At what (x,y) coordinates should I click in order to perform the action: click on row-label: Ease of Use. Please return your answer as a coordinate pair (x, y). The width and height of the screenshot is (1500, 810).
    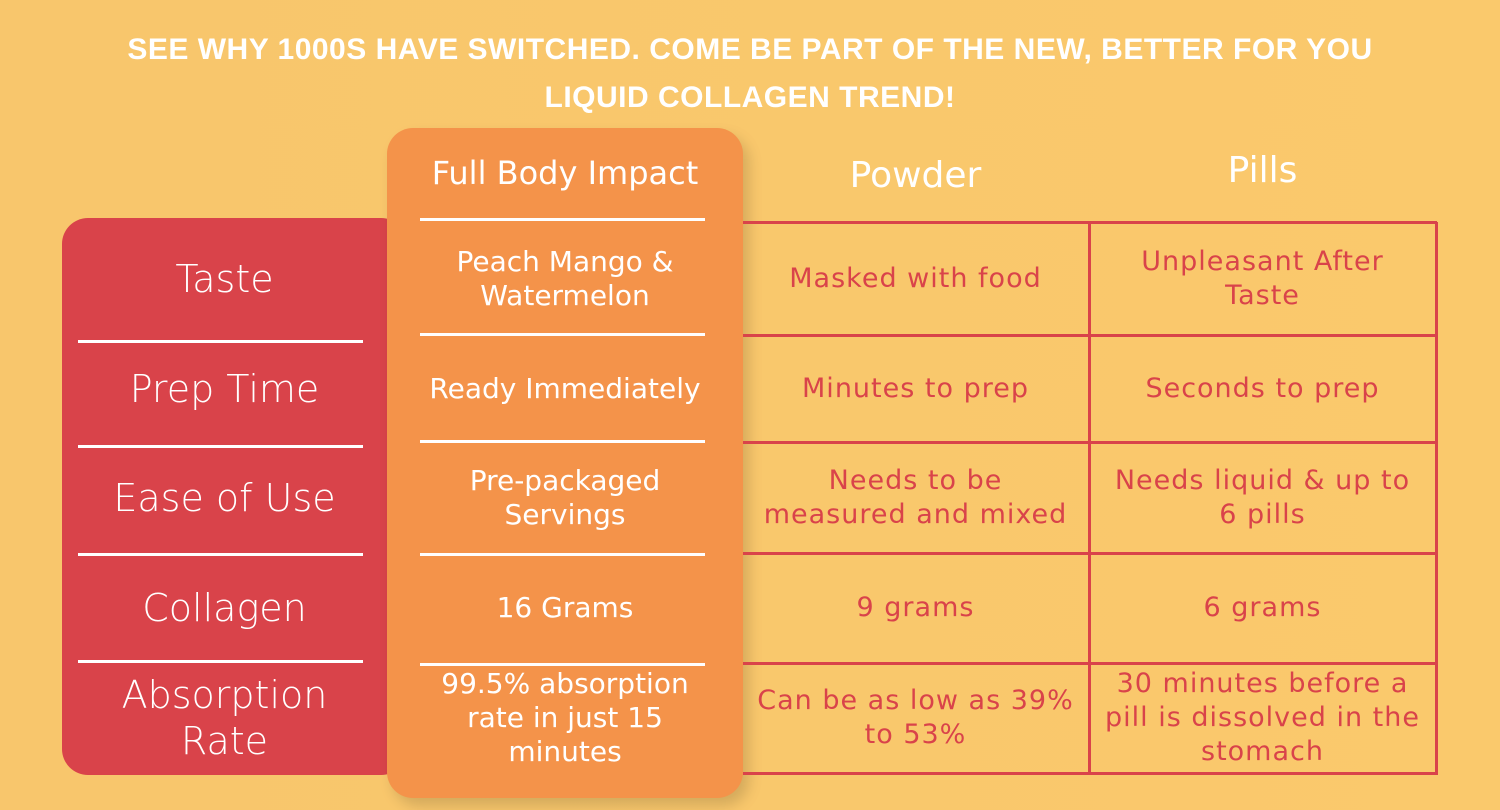
    Looking at the image, I should click on (224, 497).